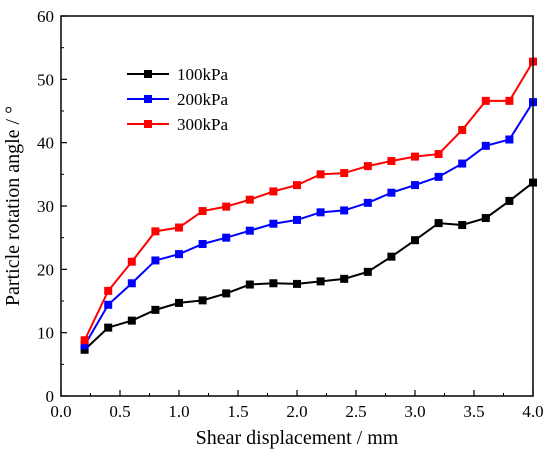 Image resolution: width=550 pixels, height=456 pixels. What do you see at coordinates (237, 411) in the screenshot?
I see `x-tick-label: 1.5` at bounding box center [237, 411].